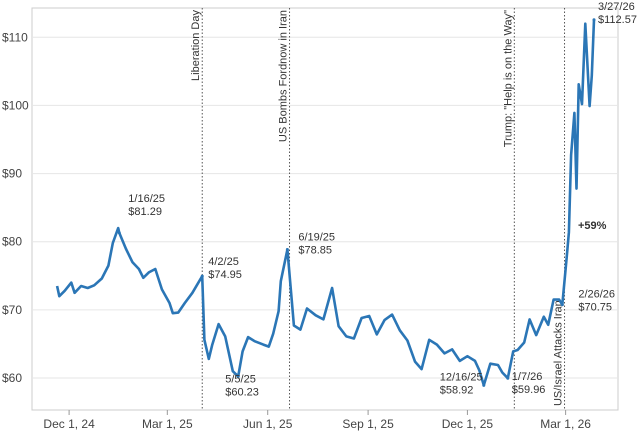  What do you see at coordinates (12, 242) in the screenshot?
I see `y-tick-label: $80` at bounding box center [12, 242].